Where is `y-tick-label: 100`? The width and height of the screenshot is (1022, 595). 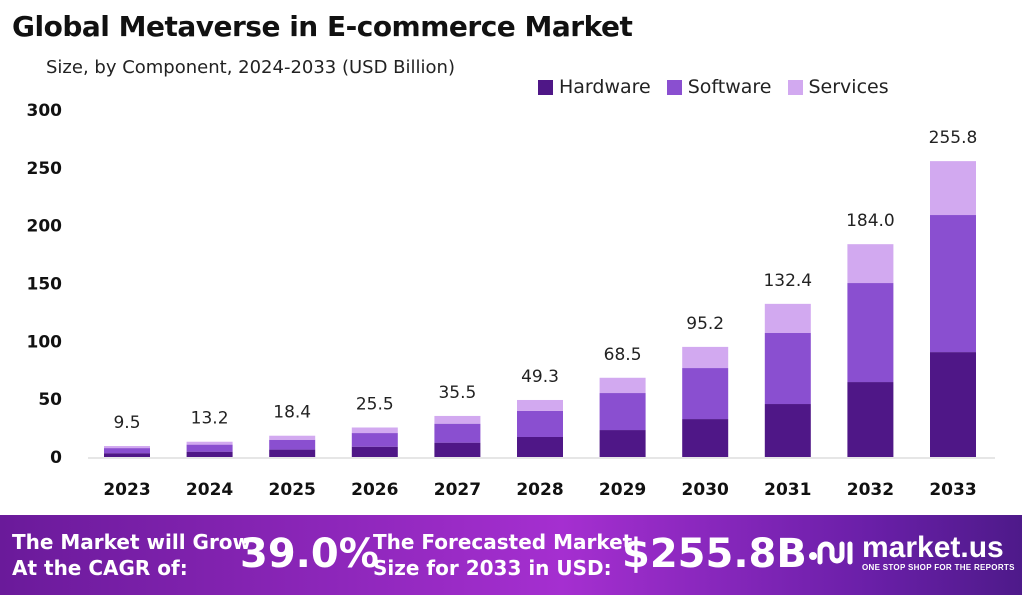
y-tick-label: 100 is located at coordinates (45, 342).